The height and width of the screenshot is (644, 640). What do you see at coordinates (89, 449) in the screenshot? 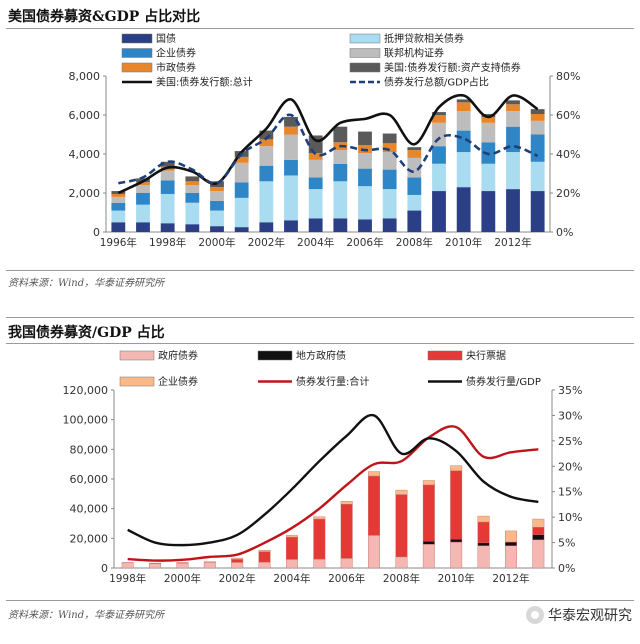
I see `left-tick-label: 80,000` at bounding box center [89, 449].